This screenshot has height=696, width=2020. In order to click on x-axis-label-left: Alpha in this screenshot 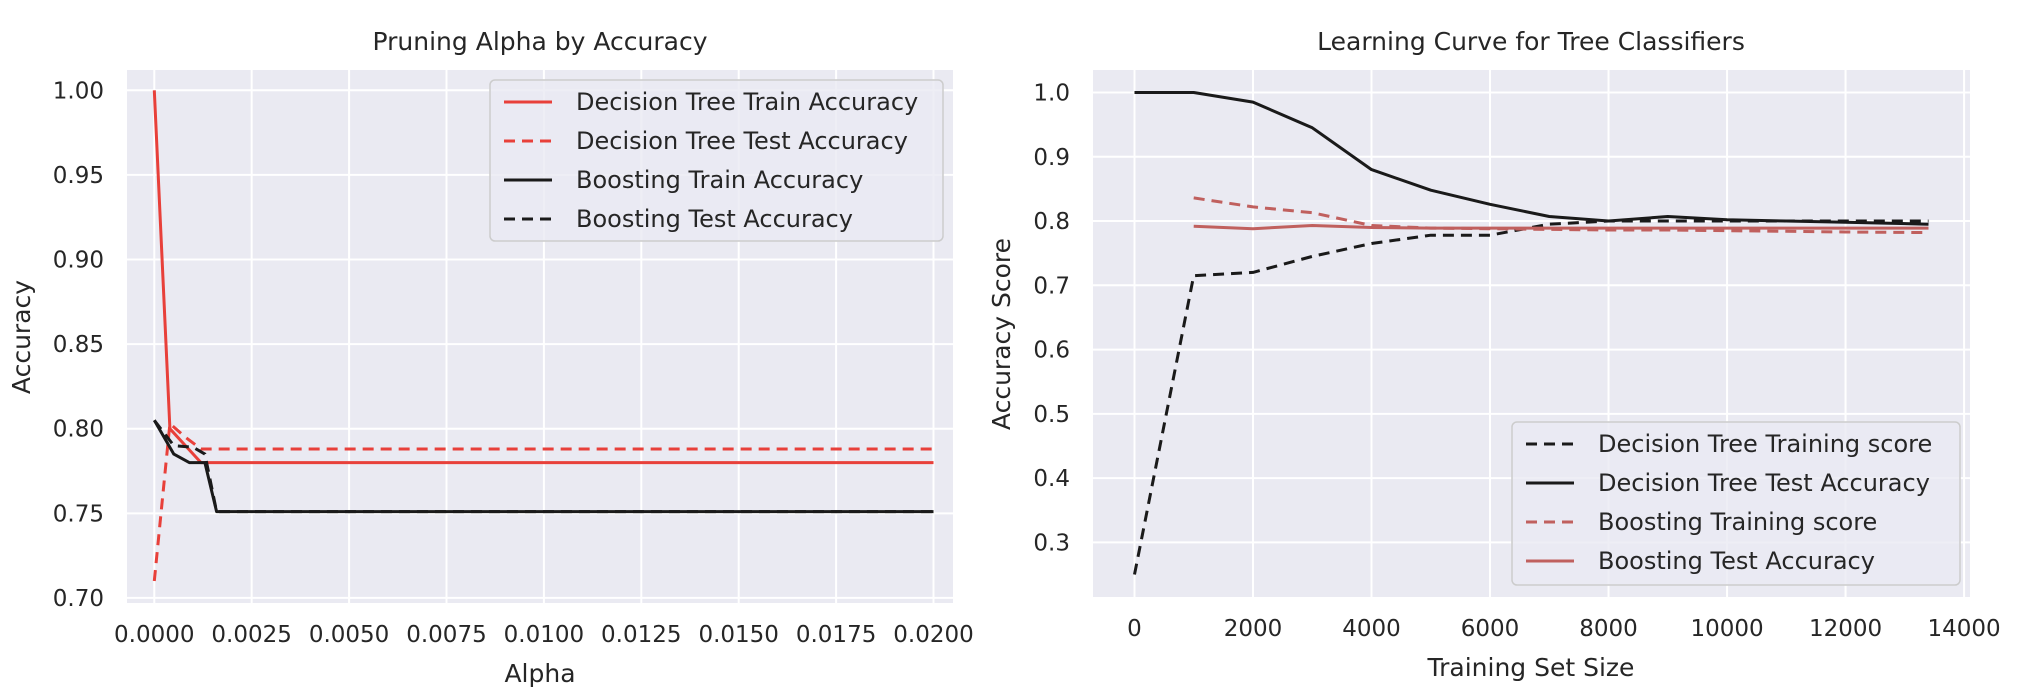, I will do `click(539, 673)`.